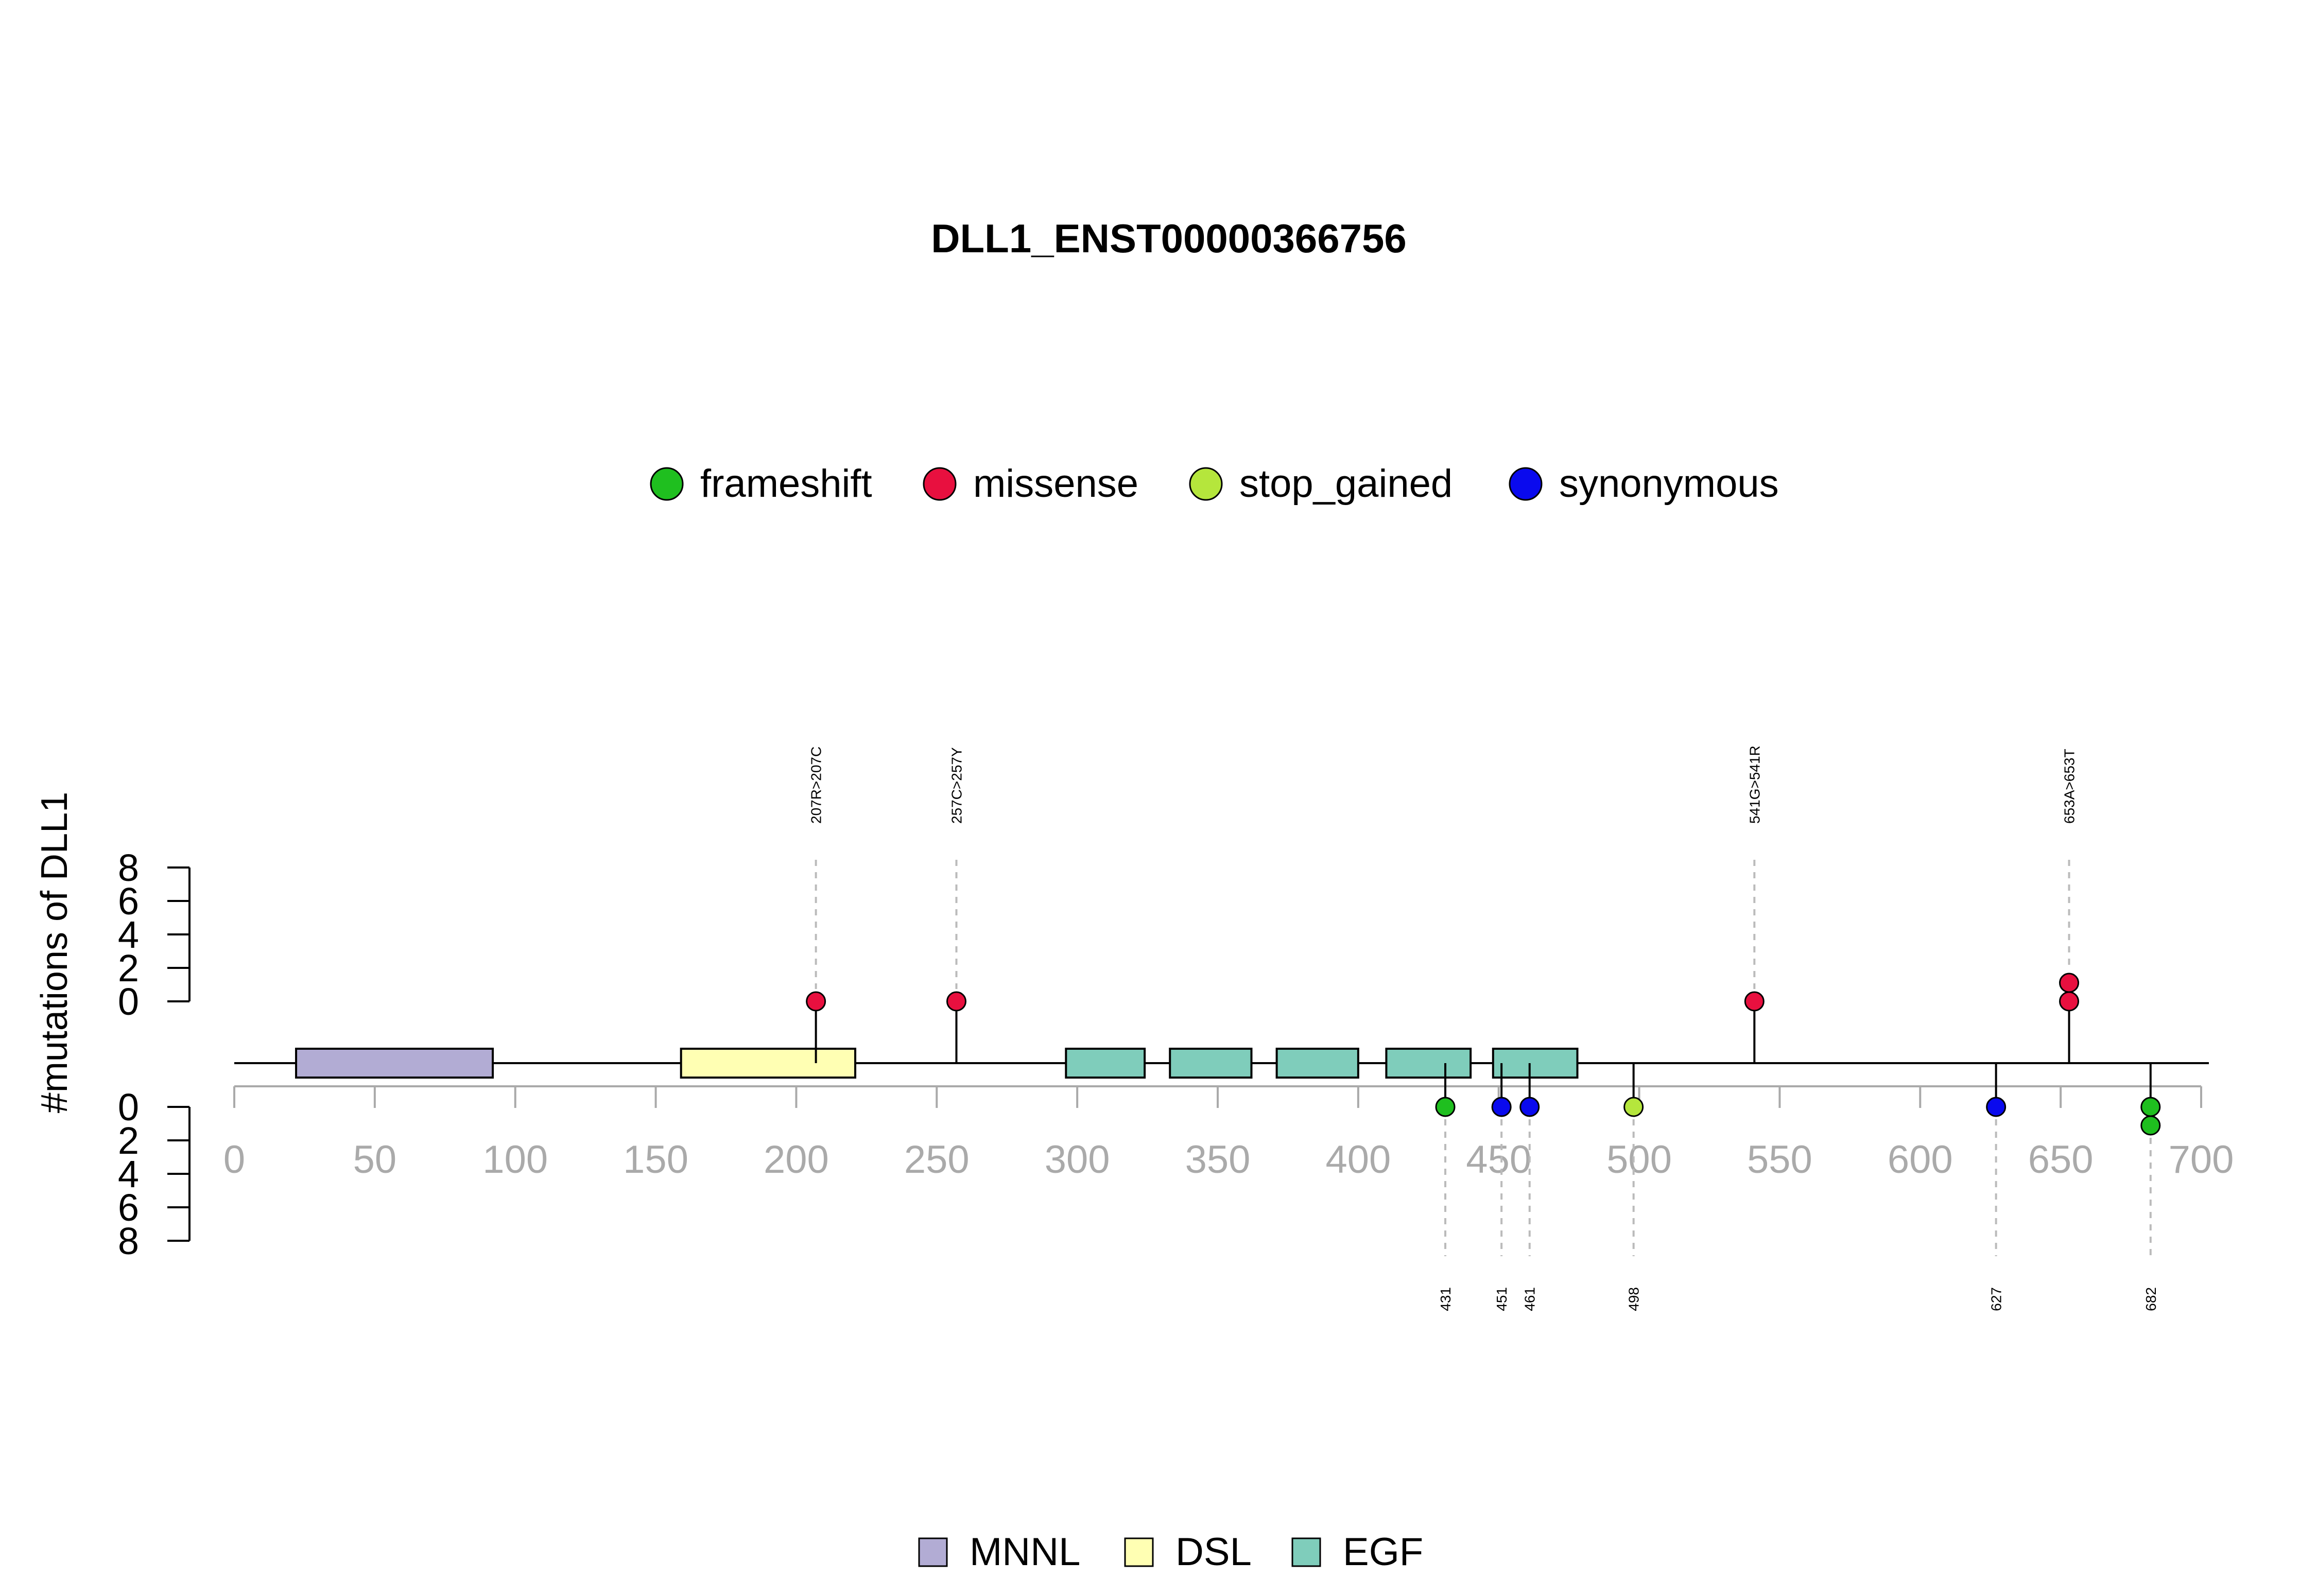 Image resolution: width=2317 pixels, height=1596 pixels. What do you see at coordinates (128, 867) in the screenshot?
I see `upper-y-tick-label: 8` at bounding box center [128, 867].